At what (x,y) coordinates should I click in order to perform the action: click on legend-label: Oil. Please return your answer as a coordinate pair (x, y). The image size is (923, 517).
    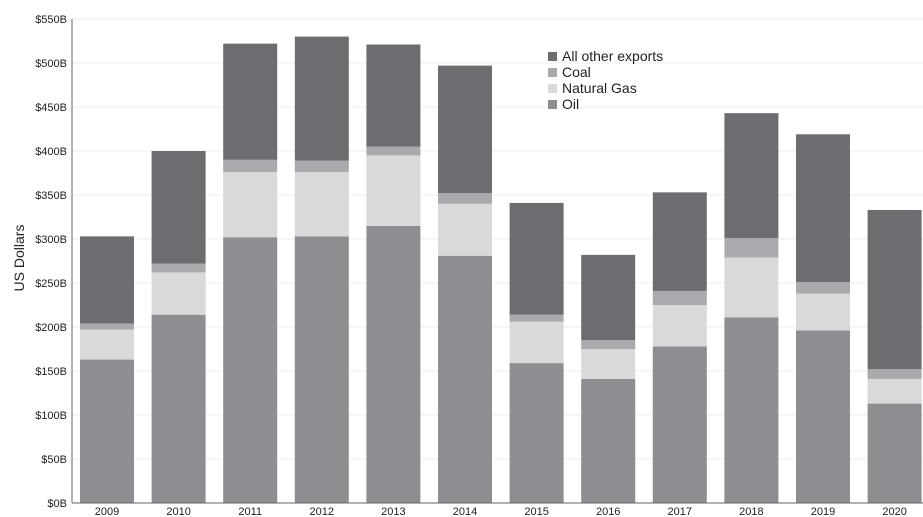
    Looking at the image, I should click on (570, 104).